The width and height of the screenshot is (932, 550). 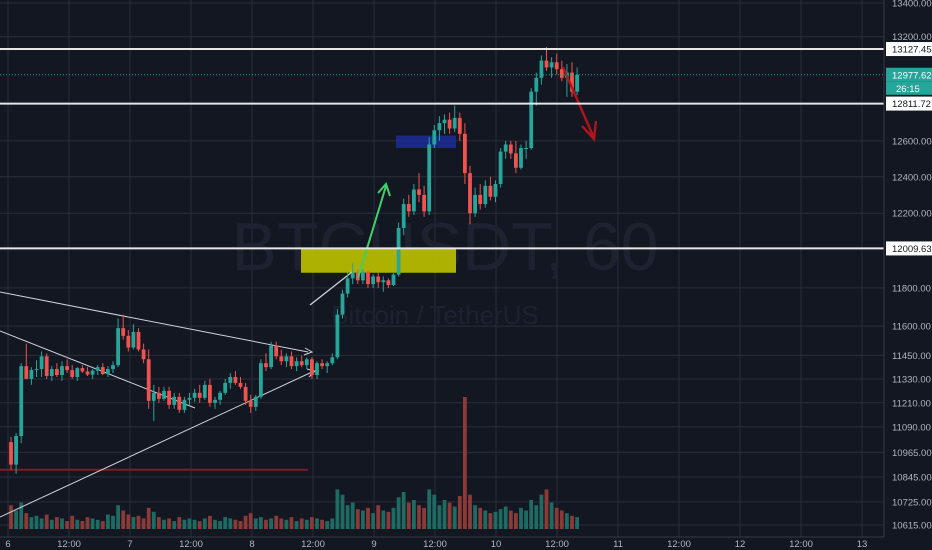 What do you see at coordinates (912, 453) in the screenshot?
I see `price-tick-label: 10965.00` at bounding box center [912, 453].